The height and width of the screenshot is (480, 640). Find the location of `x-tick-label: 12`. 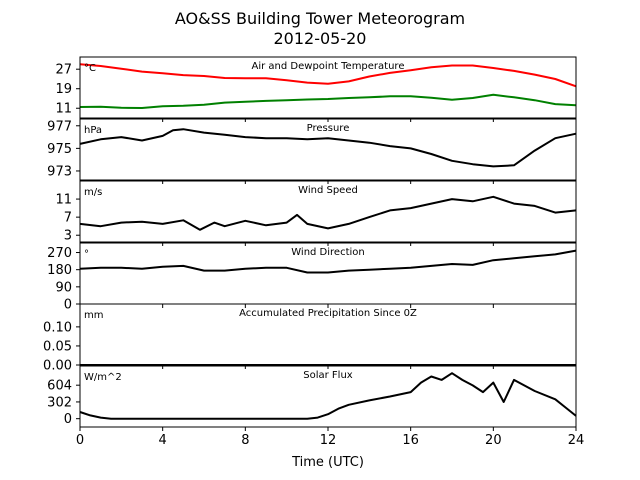

x-tick-label: 12 is located at coordinates (328, 440).